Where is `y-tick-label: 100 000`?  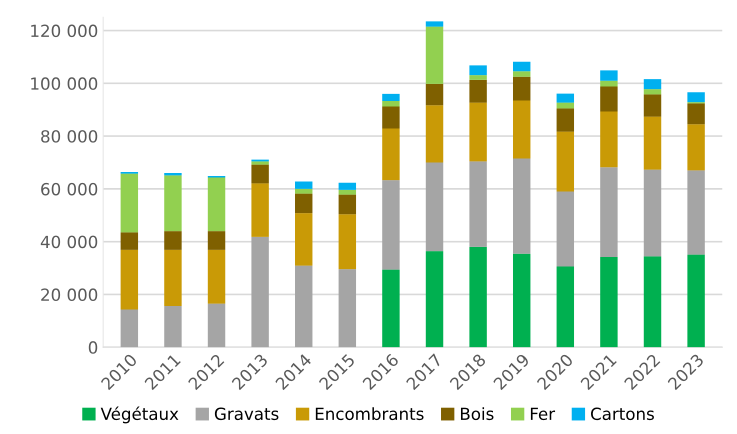
y-tick-label: 100 000 is located at coordinates (64, 83).